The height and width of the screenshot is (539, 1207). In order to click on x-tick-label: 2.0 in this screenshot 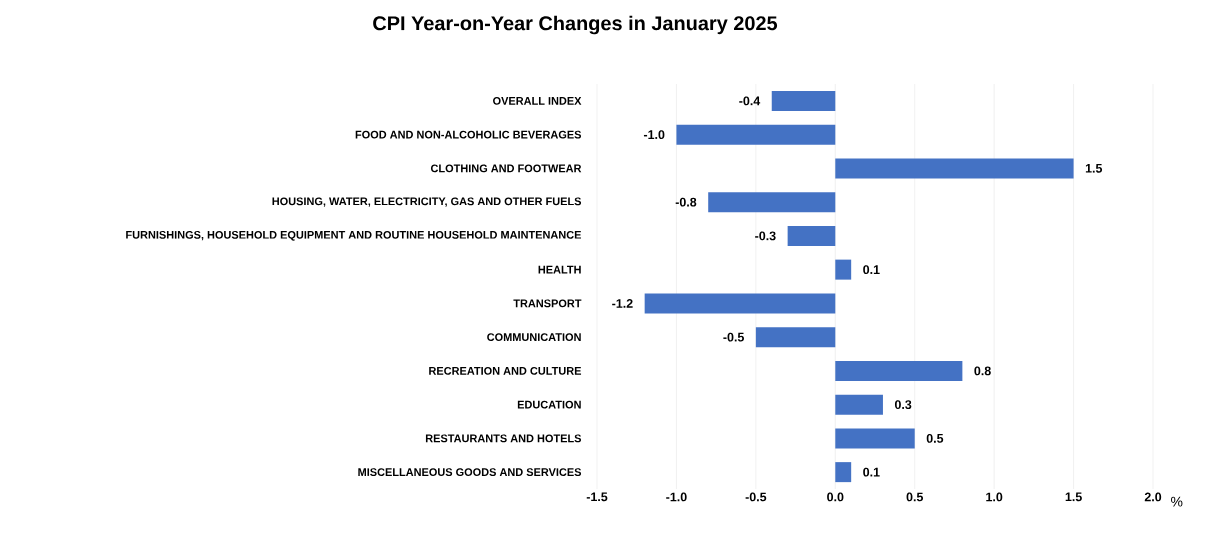, I will do `click(1153, 497)`.